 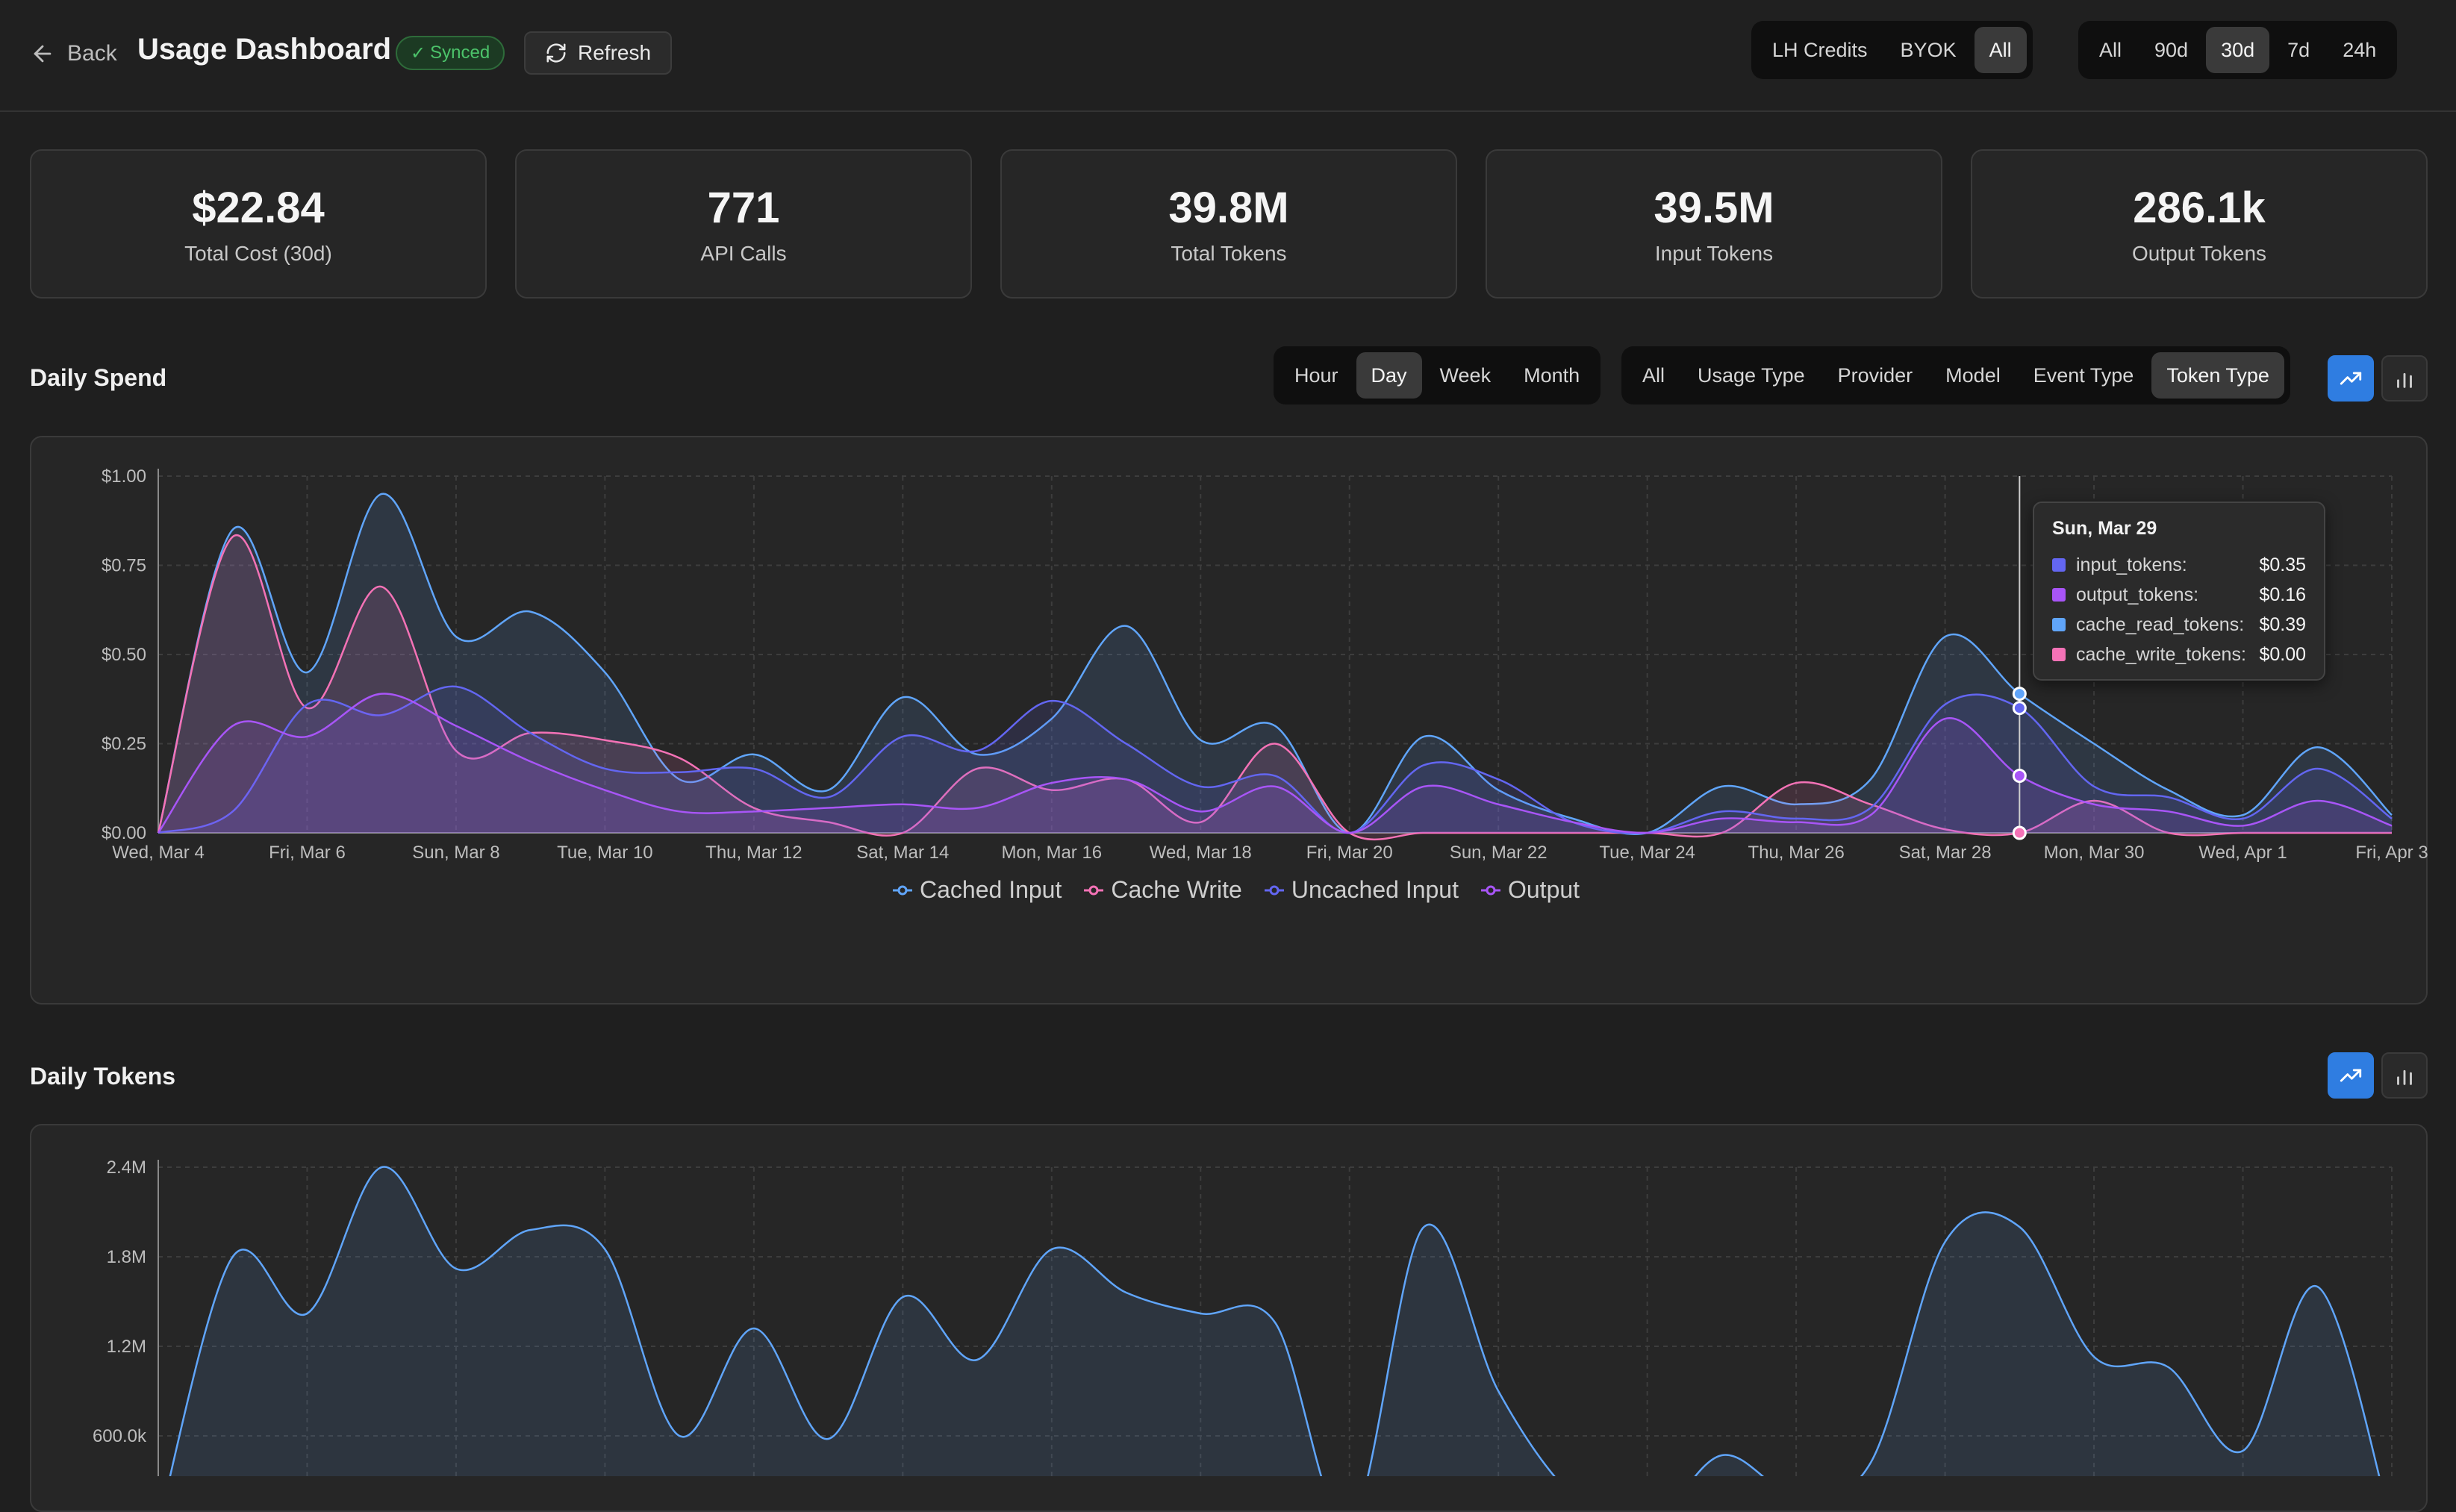 I want to click on tooltip-key: input_tokens:, so click(x=2131, y=564).